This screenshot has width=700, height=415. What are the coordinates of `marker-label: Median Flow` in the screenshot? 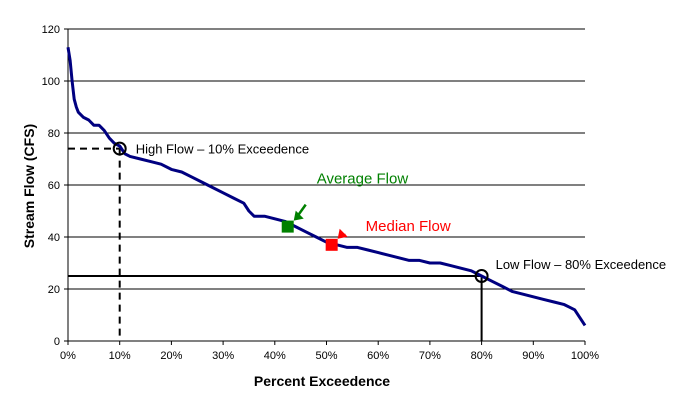 It's located at (408, 226).